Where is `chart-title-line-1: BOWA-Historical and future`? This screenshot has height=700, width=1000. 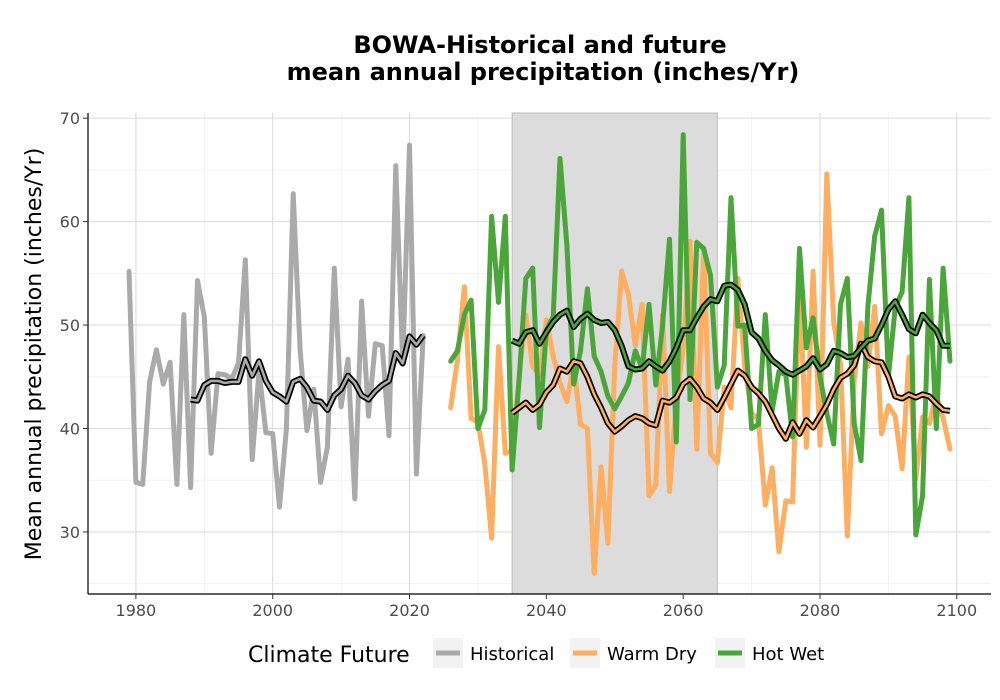
chart-title-line-1: BOWA-Historical and future is located at coordinates (539, 45).